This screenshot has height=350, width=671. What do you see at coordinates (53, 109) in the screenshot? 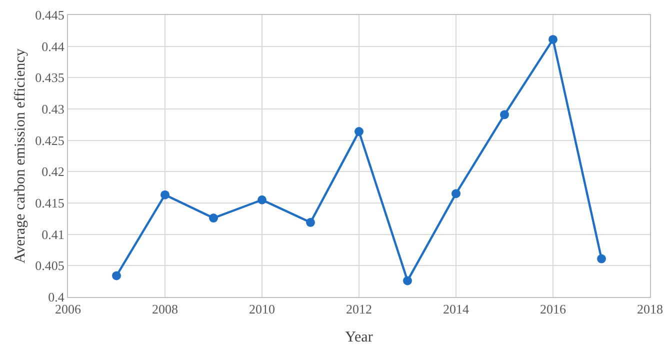
I see `y-tick-label: 0.43` at bounding box center [53, 109].